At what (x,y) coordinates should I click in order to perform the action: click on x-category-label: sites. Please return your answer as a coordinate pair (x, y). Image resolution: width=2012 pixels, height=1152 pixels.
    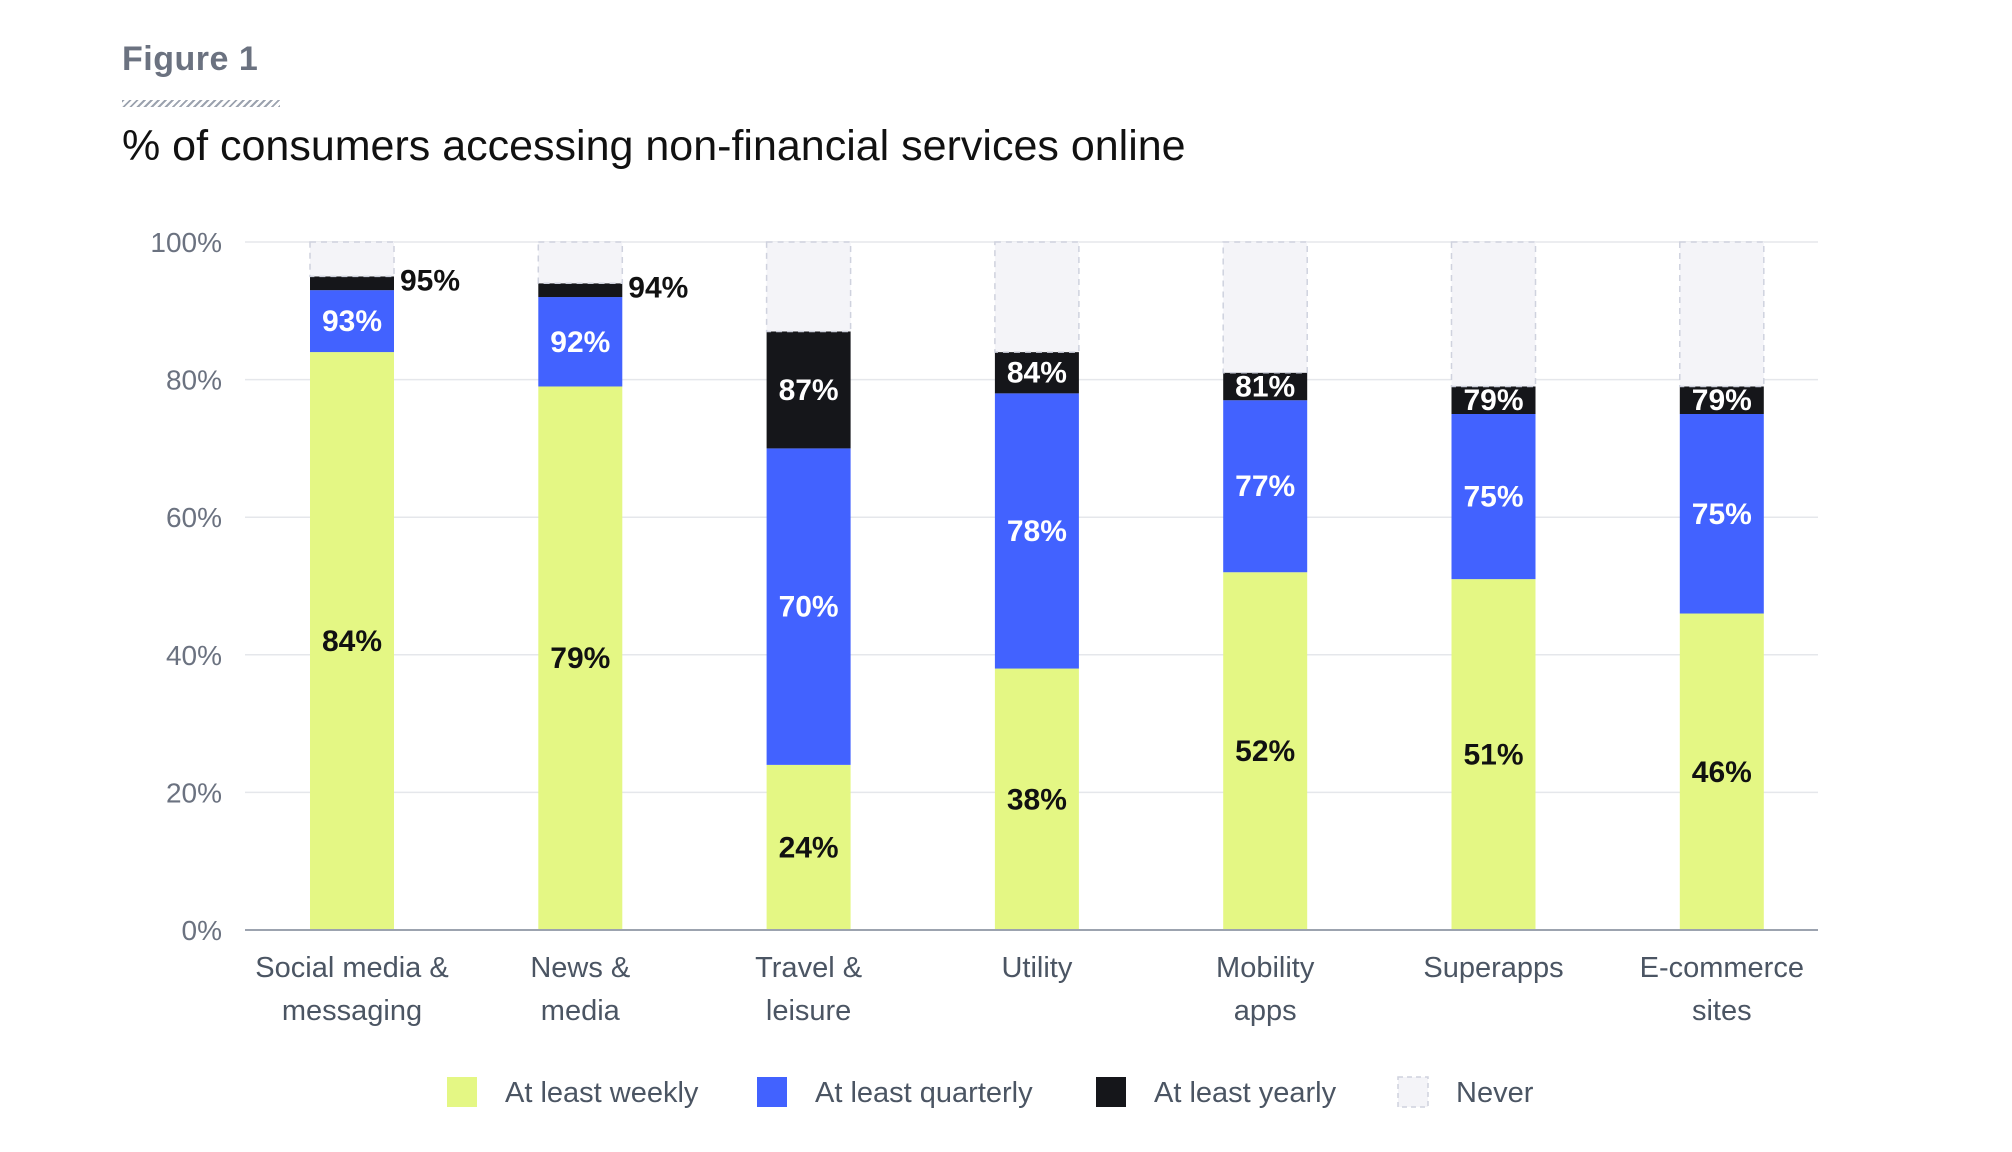
    Looking at the image, I should click on (1722, 1011).